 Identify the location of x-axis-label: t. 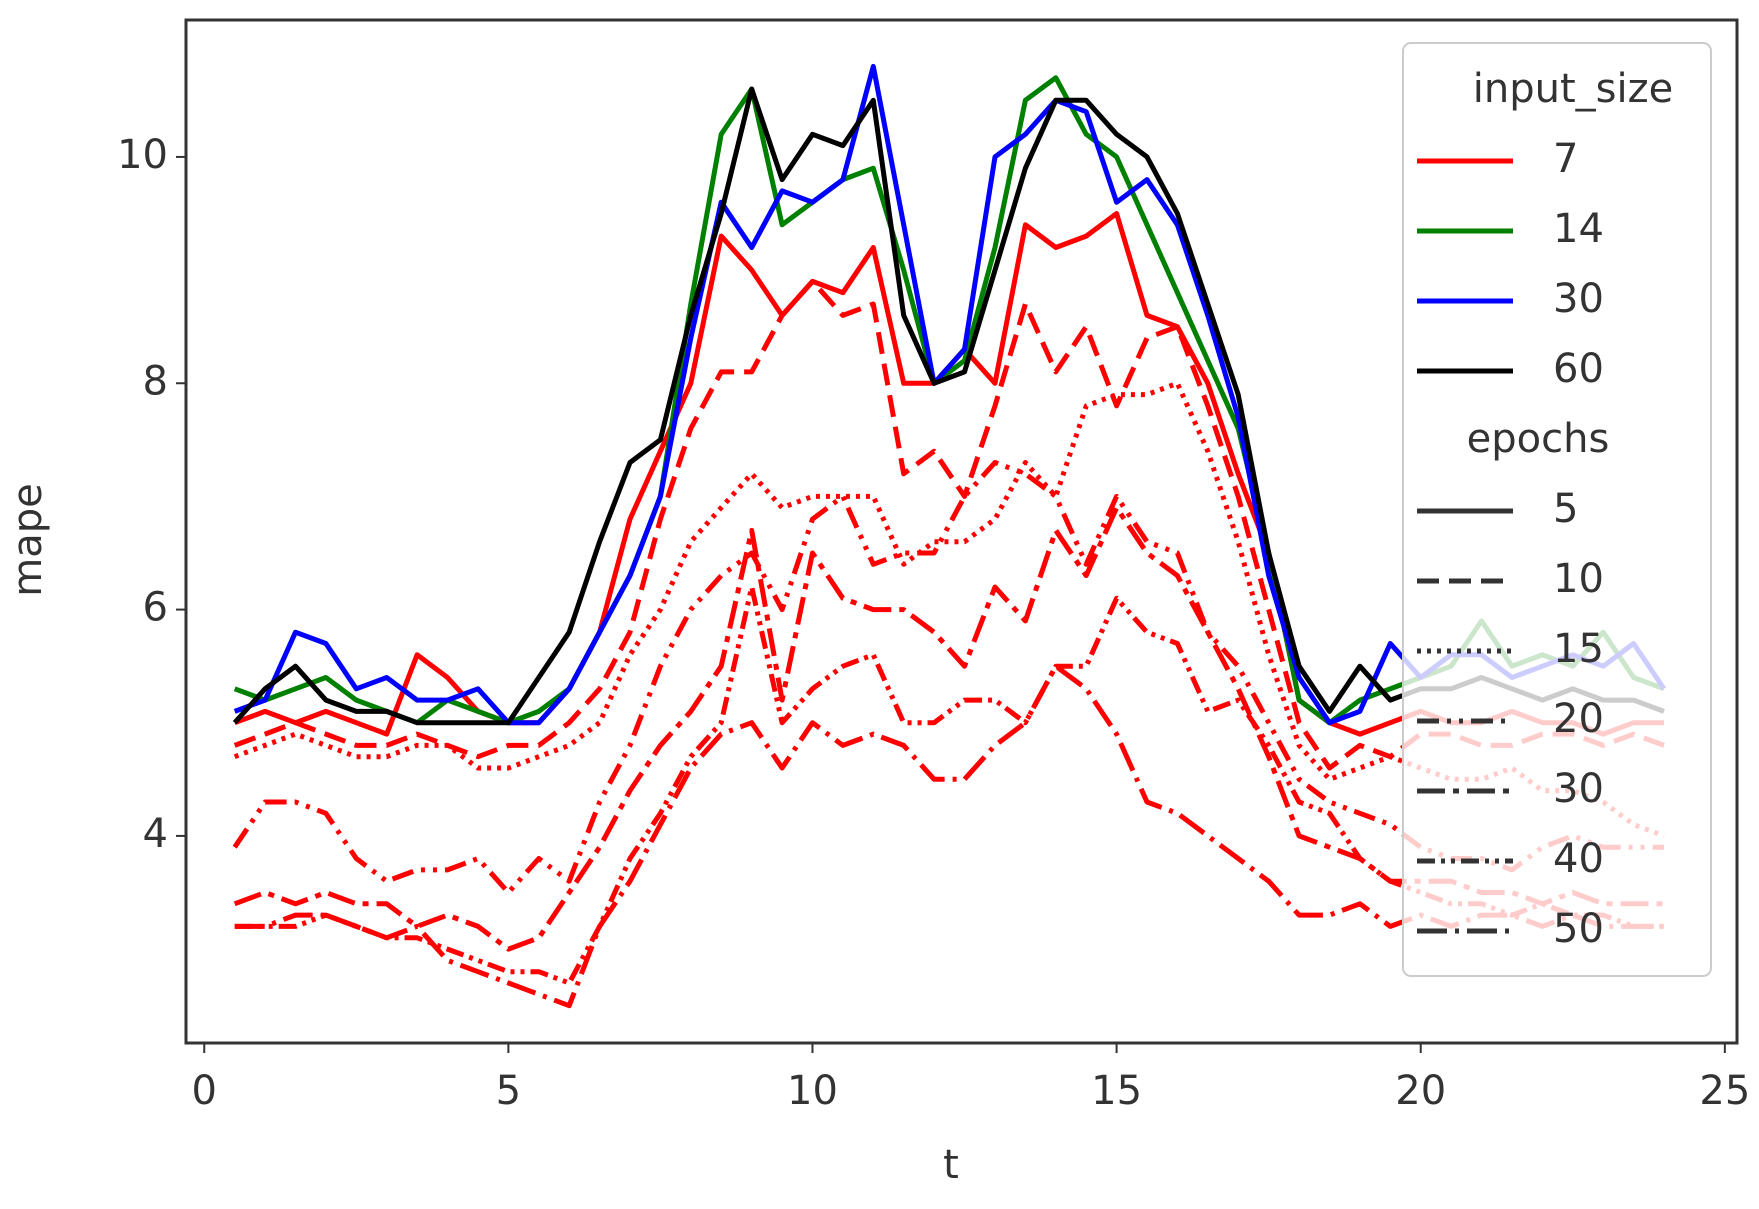
(951, 1165).